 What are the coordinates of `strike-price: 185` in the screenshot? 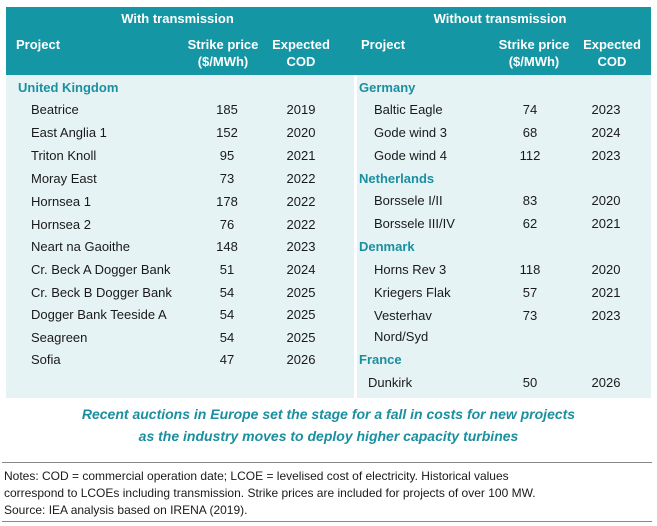 It's located at (227, 109).